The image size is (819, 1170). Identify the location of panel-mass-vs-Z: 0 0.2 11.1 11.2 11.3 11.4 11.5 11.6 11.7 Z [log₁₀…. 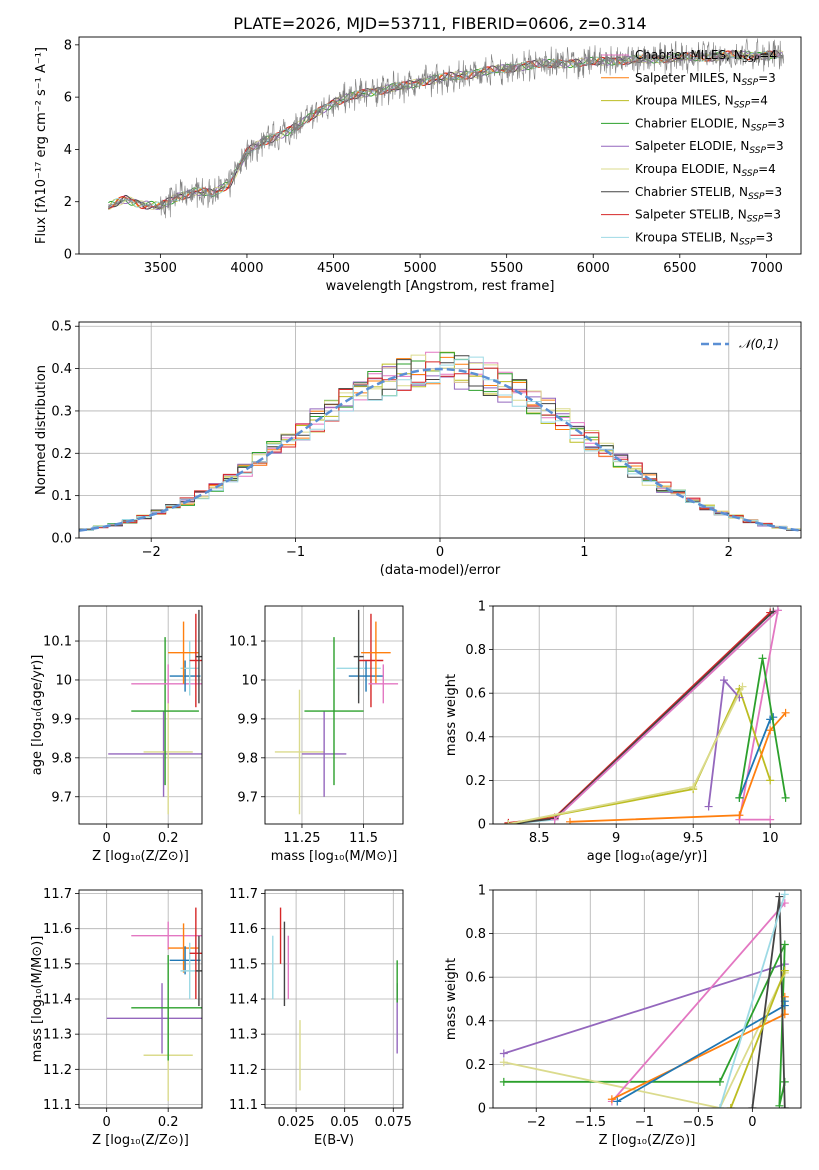
(116, 1017).